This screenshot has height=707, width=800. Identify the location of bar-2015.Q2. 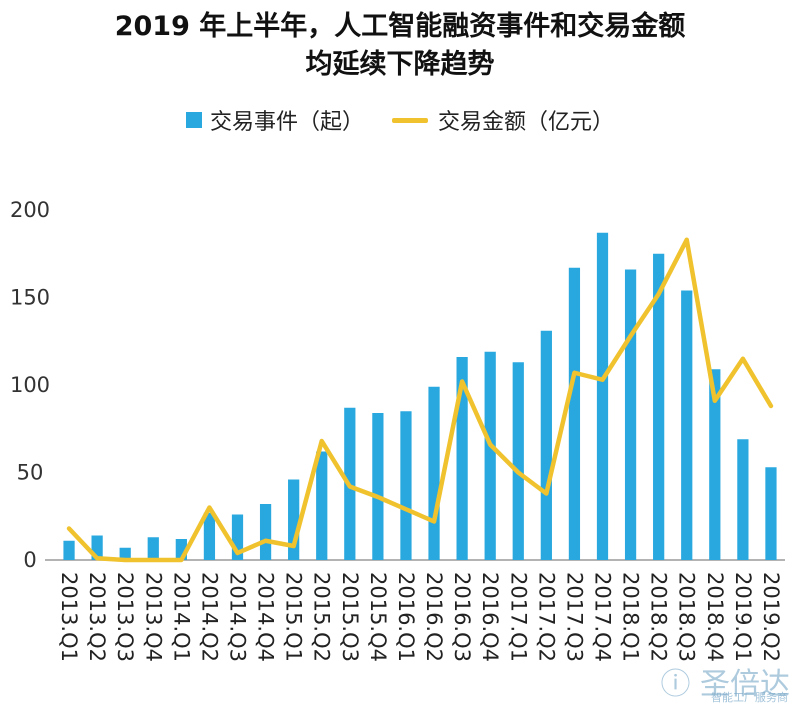
(322, 505).